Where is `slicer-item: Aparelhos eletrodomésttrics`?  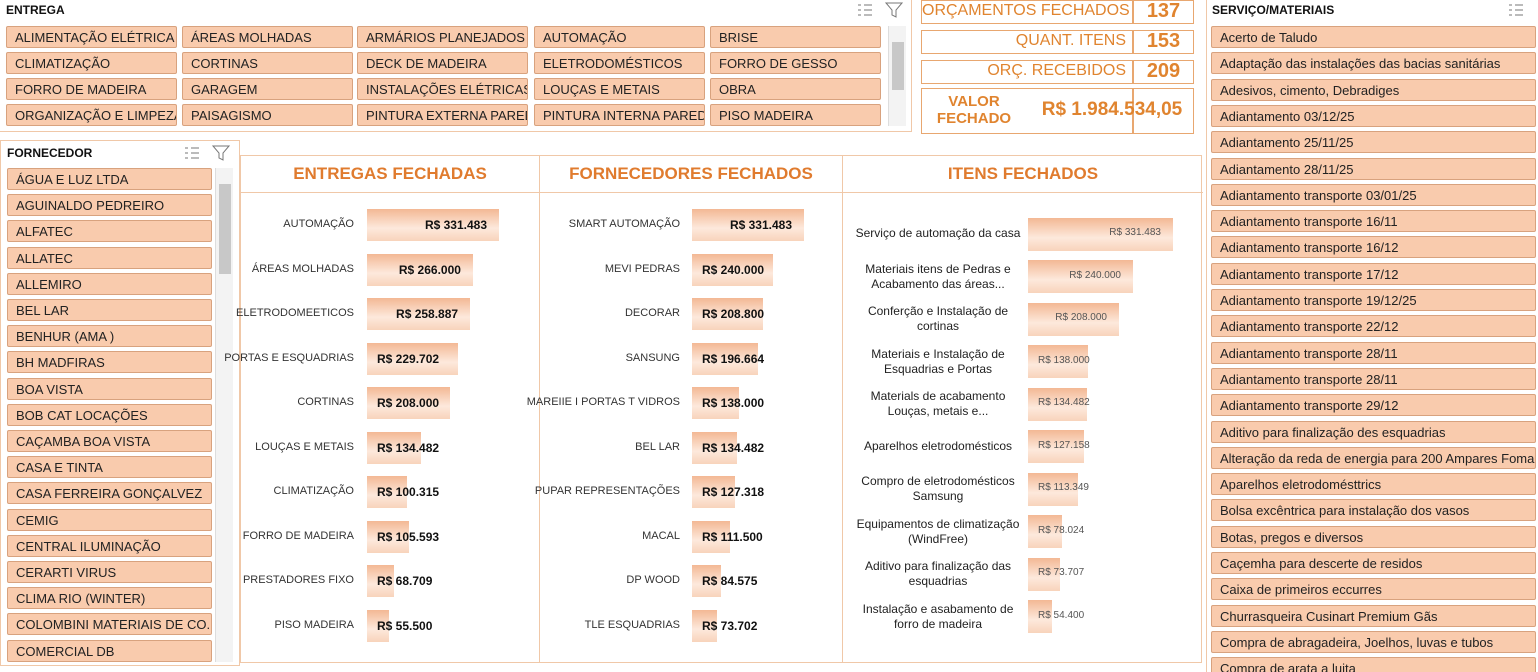 slicer-item: Aparelhos eletrodomésttrics is located at coordinates (1373, 484).